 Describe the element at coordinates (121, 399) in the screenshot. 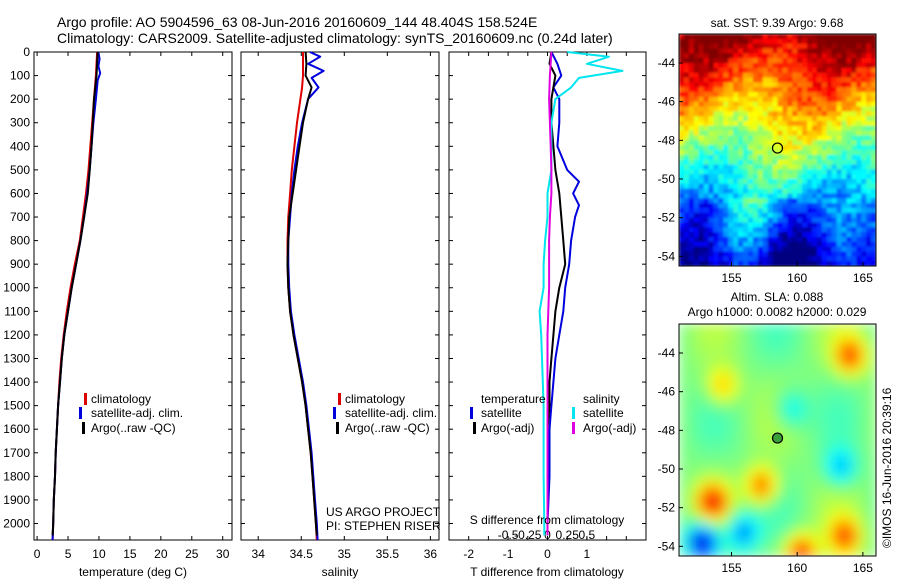

I see `legend-label-climatology: climatology` at that location.